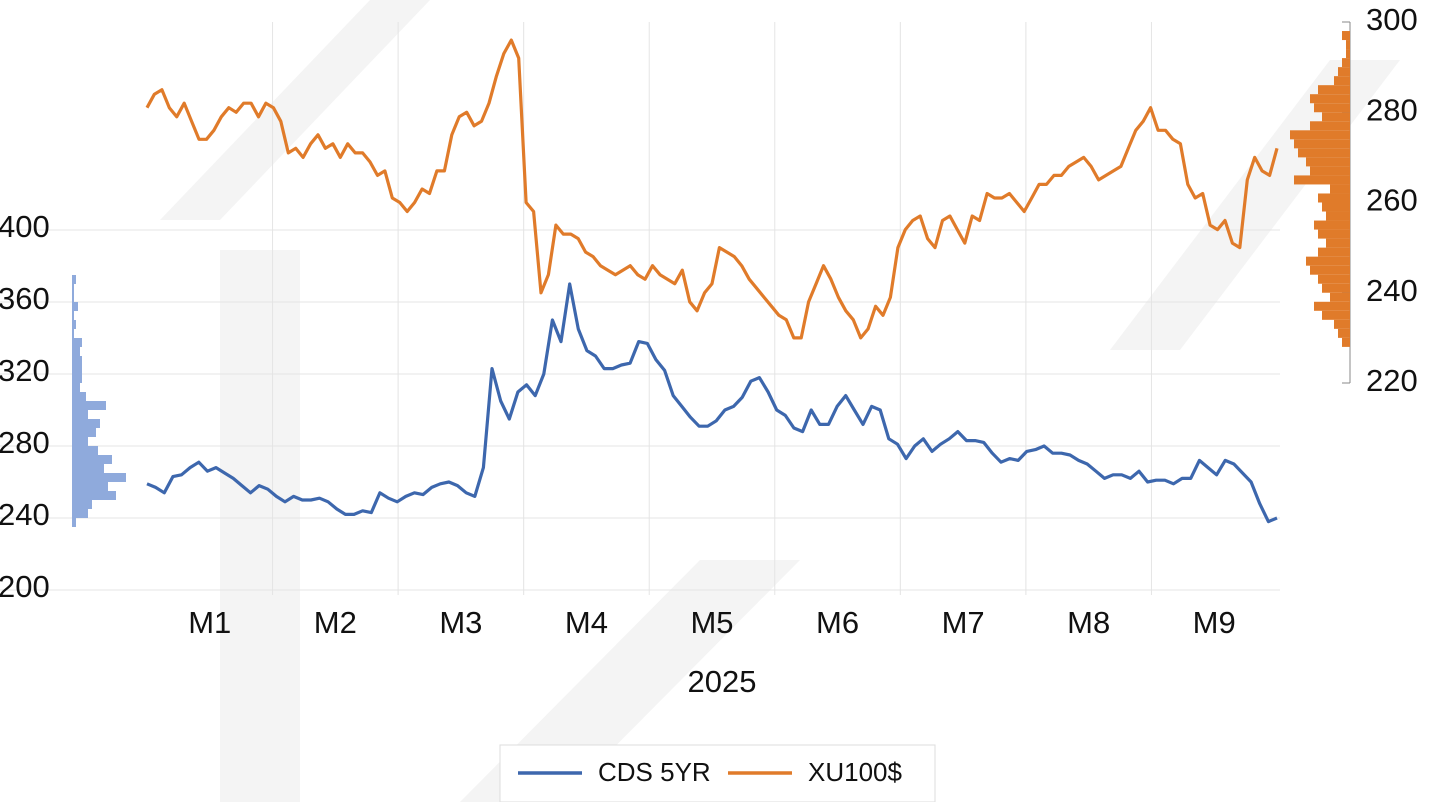 The image size is (1434, 802). Describe the element at coordinates (460, 622) in the screenshot. I see `x-tick-label: M3` at that location.